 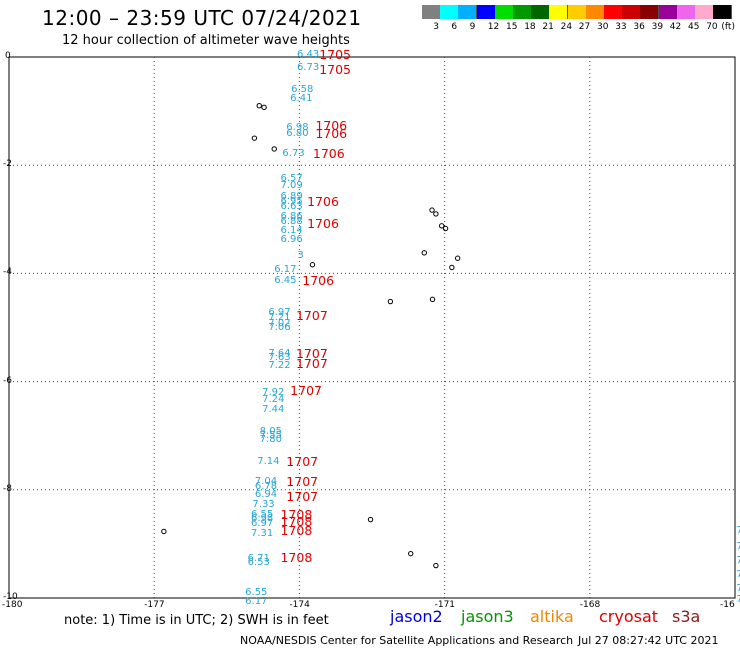 I want to click on wave-height-value: 7.22, so click(x=279, y=365).